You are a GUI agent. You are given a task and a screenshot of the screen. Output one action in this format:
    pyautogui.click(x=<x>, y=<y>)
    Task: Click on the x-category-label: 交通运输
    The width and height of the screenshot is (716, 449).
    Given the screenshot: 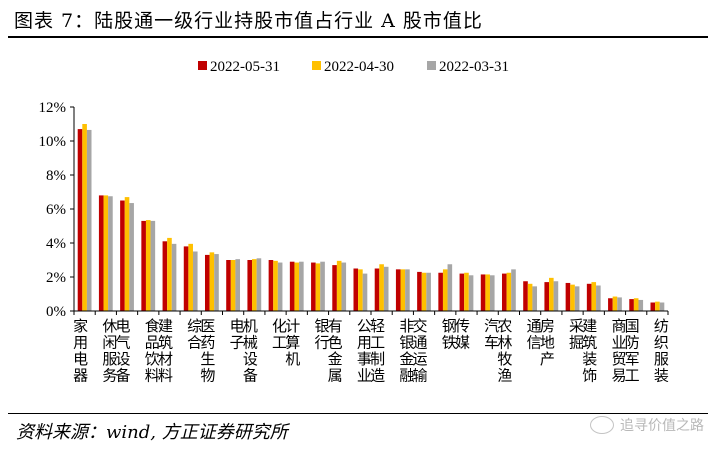 What is the action you would take?
    pyautogui.click(x=420, y=351)
    